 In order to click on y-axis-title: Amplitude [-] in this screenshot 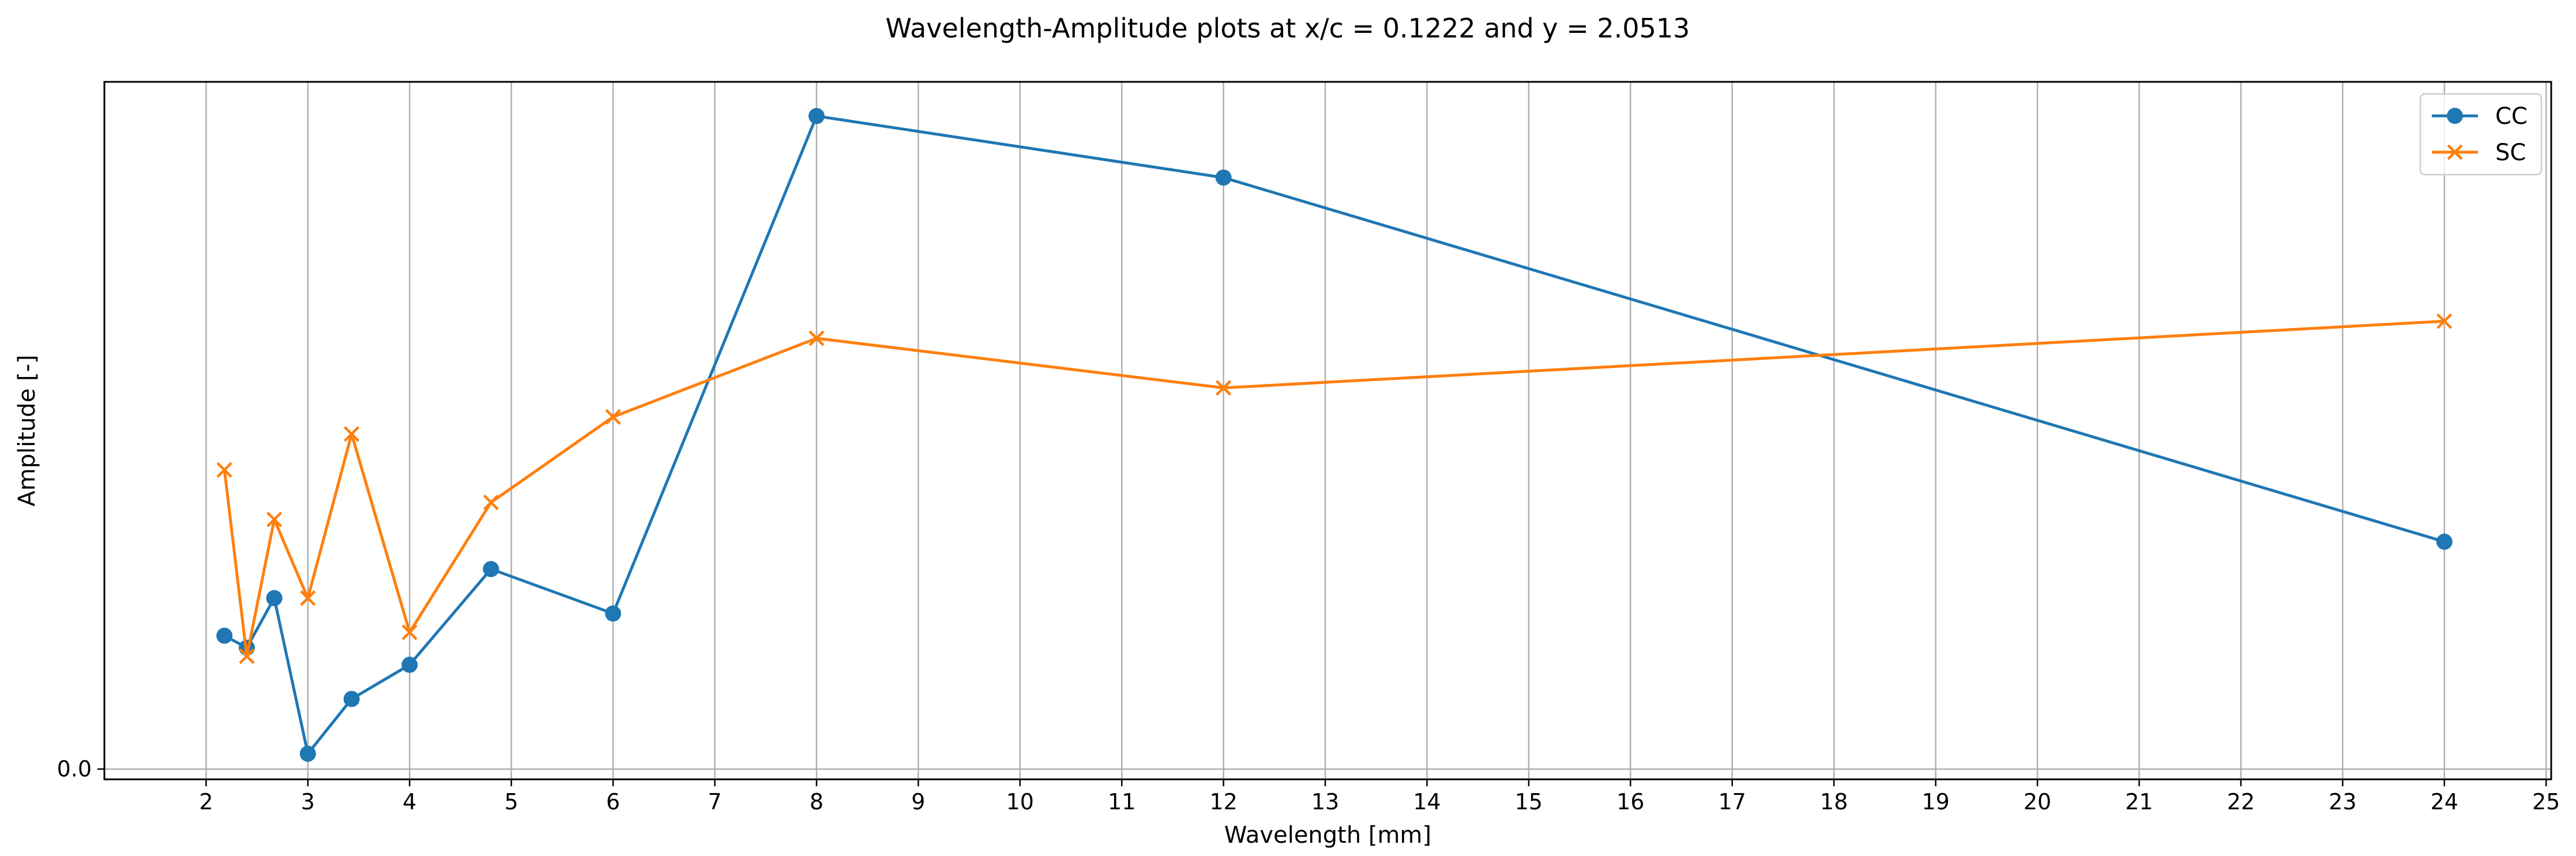, I will do `click(27, 430)`.